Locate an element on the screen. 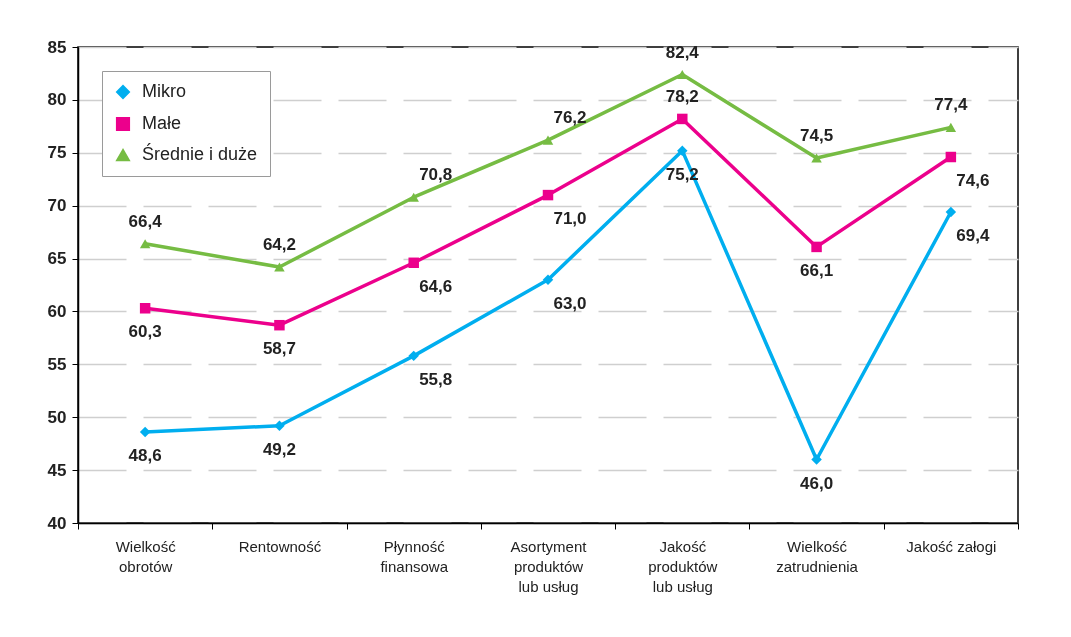 The image size is (1071, 637). data-label: 78,2 is located at coordinates (682, 96).